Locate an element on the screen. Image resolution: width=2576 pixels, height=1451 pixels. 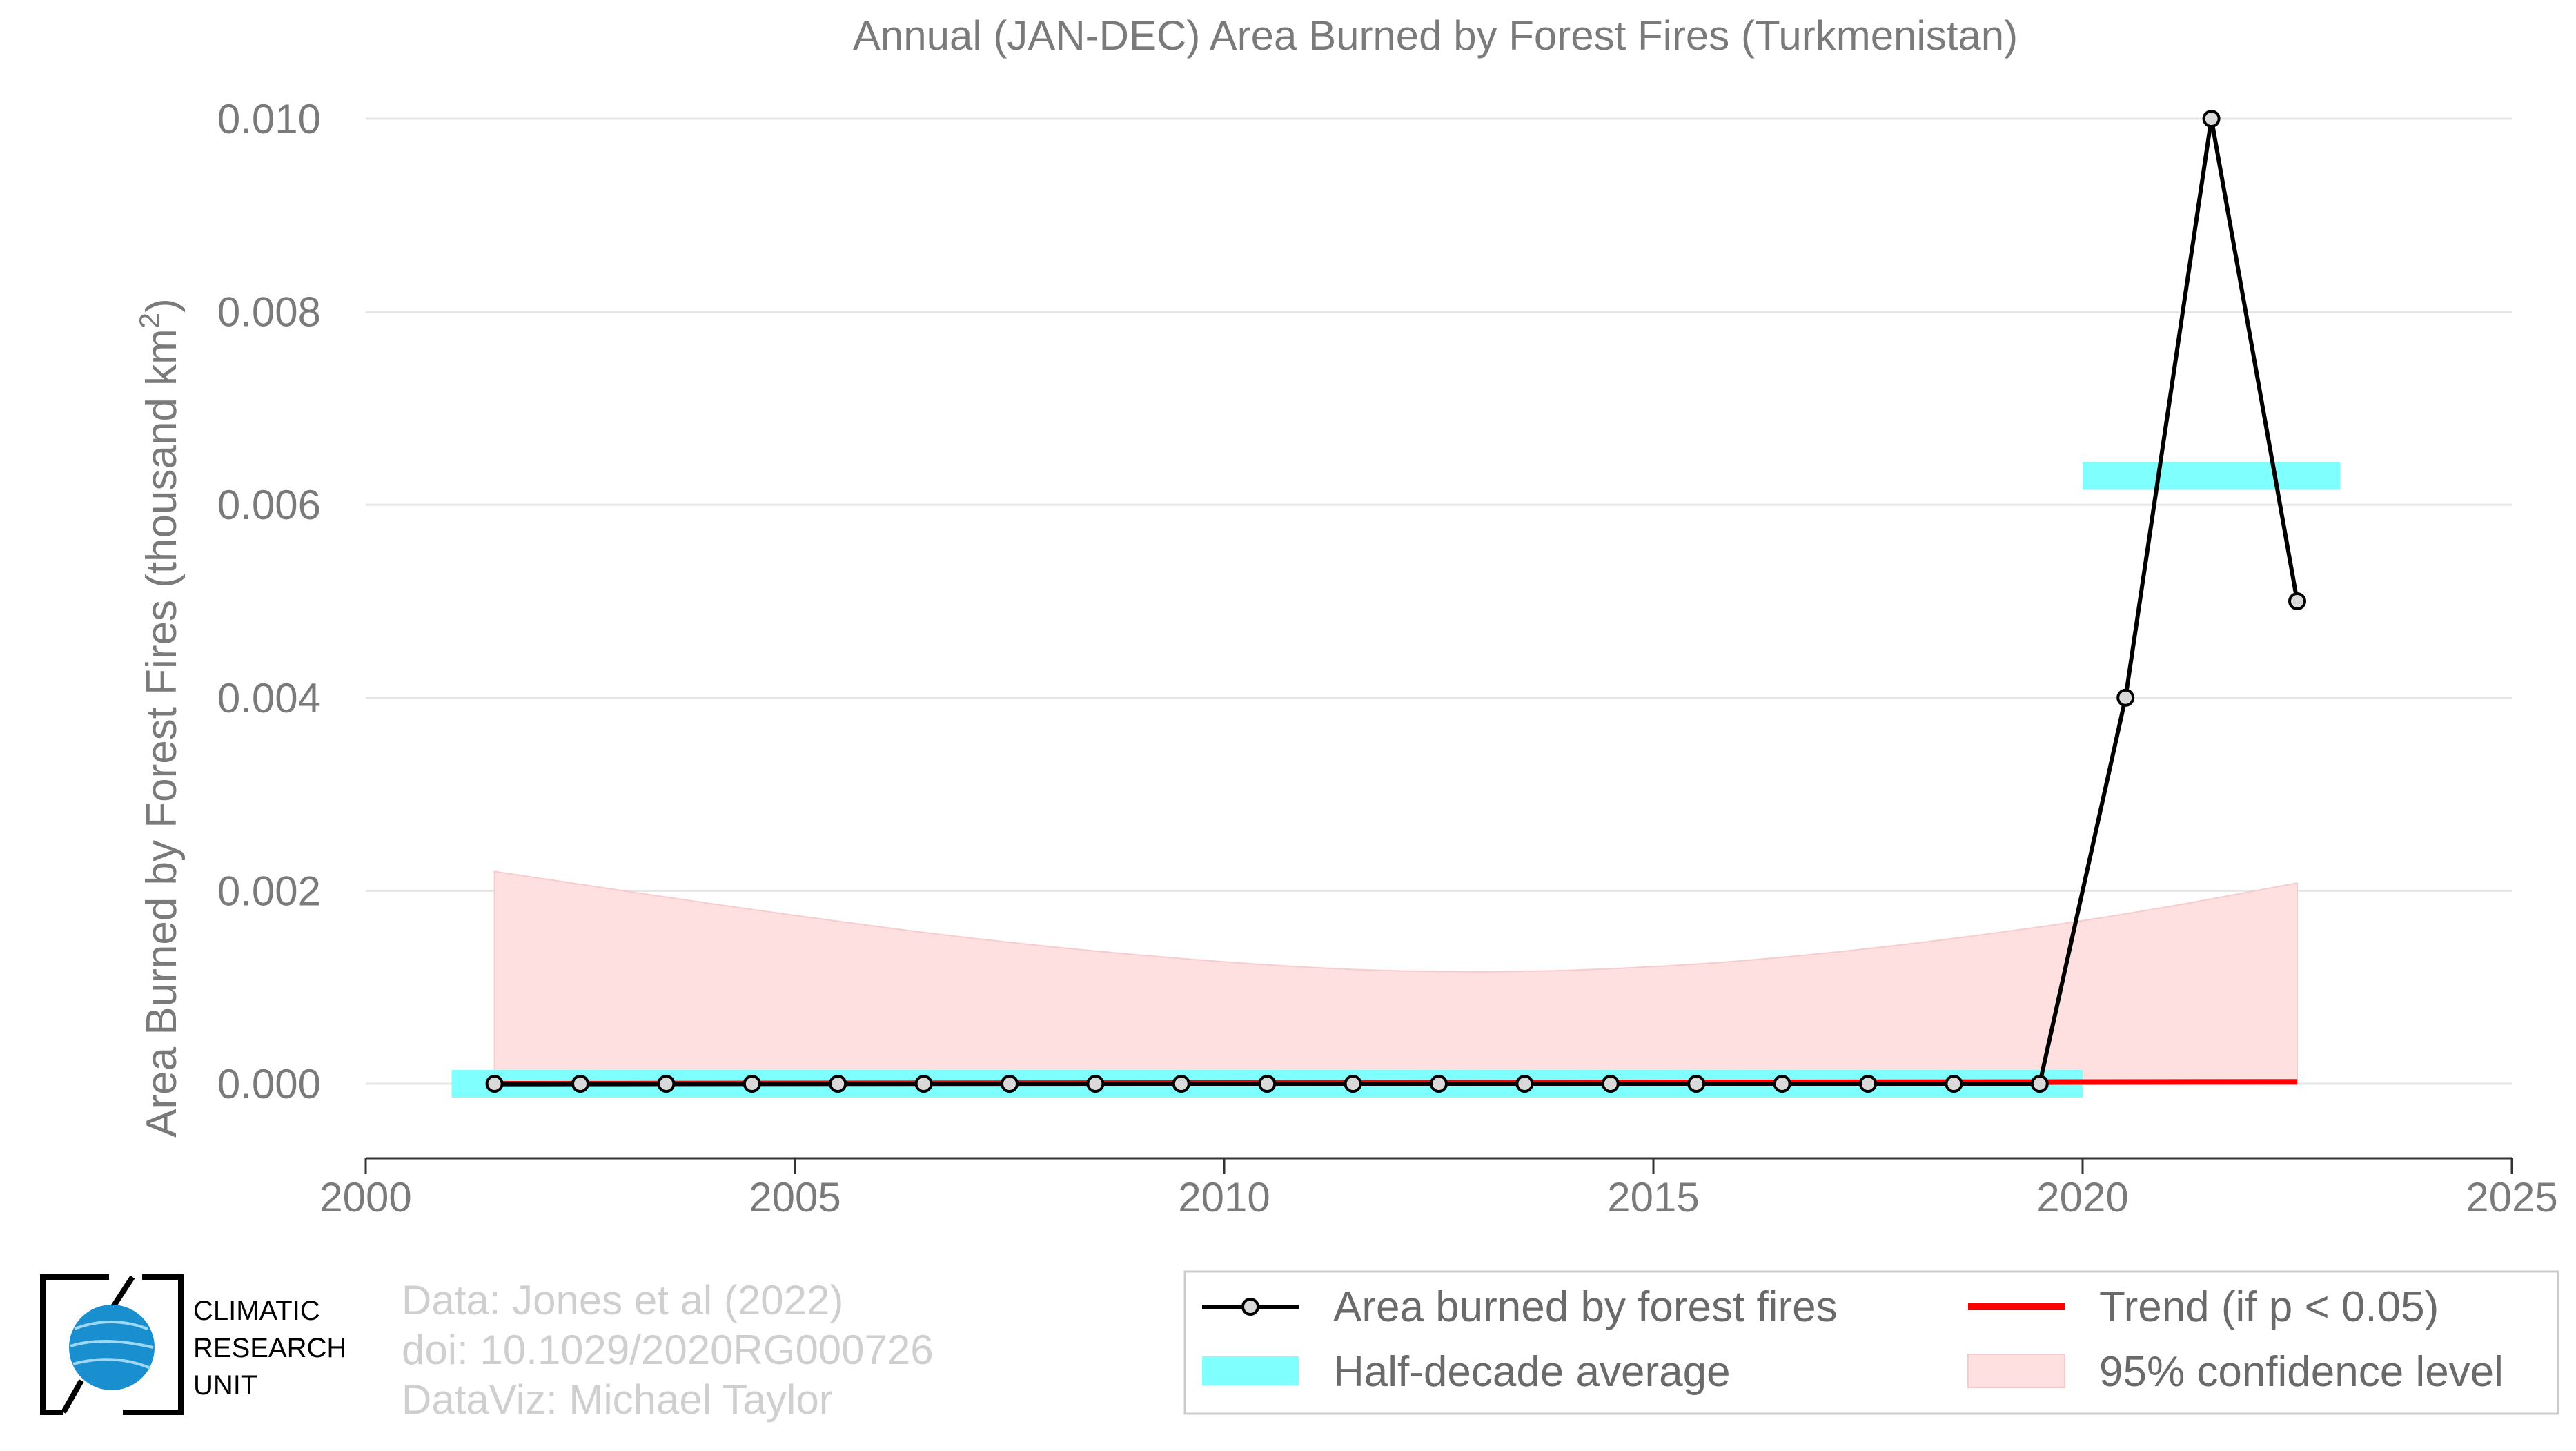
logo-bracket-left is located at coordinates (74, 1344).